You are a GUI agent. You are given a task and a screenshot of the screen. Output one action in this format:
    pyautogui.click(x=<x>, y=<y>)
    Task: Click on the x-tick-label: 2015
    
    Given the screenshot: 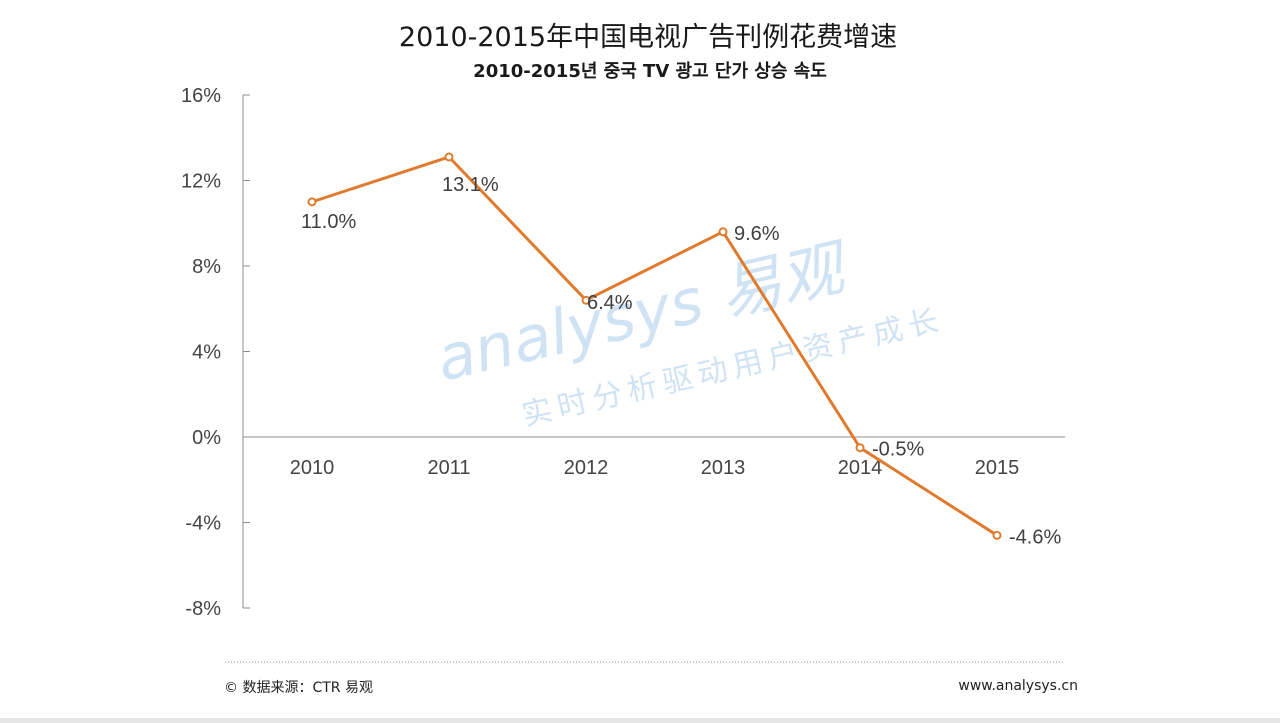 What is the action you would take?
    pyautogui.click(x=997, y=468)
    